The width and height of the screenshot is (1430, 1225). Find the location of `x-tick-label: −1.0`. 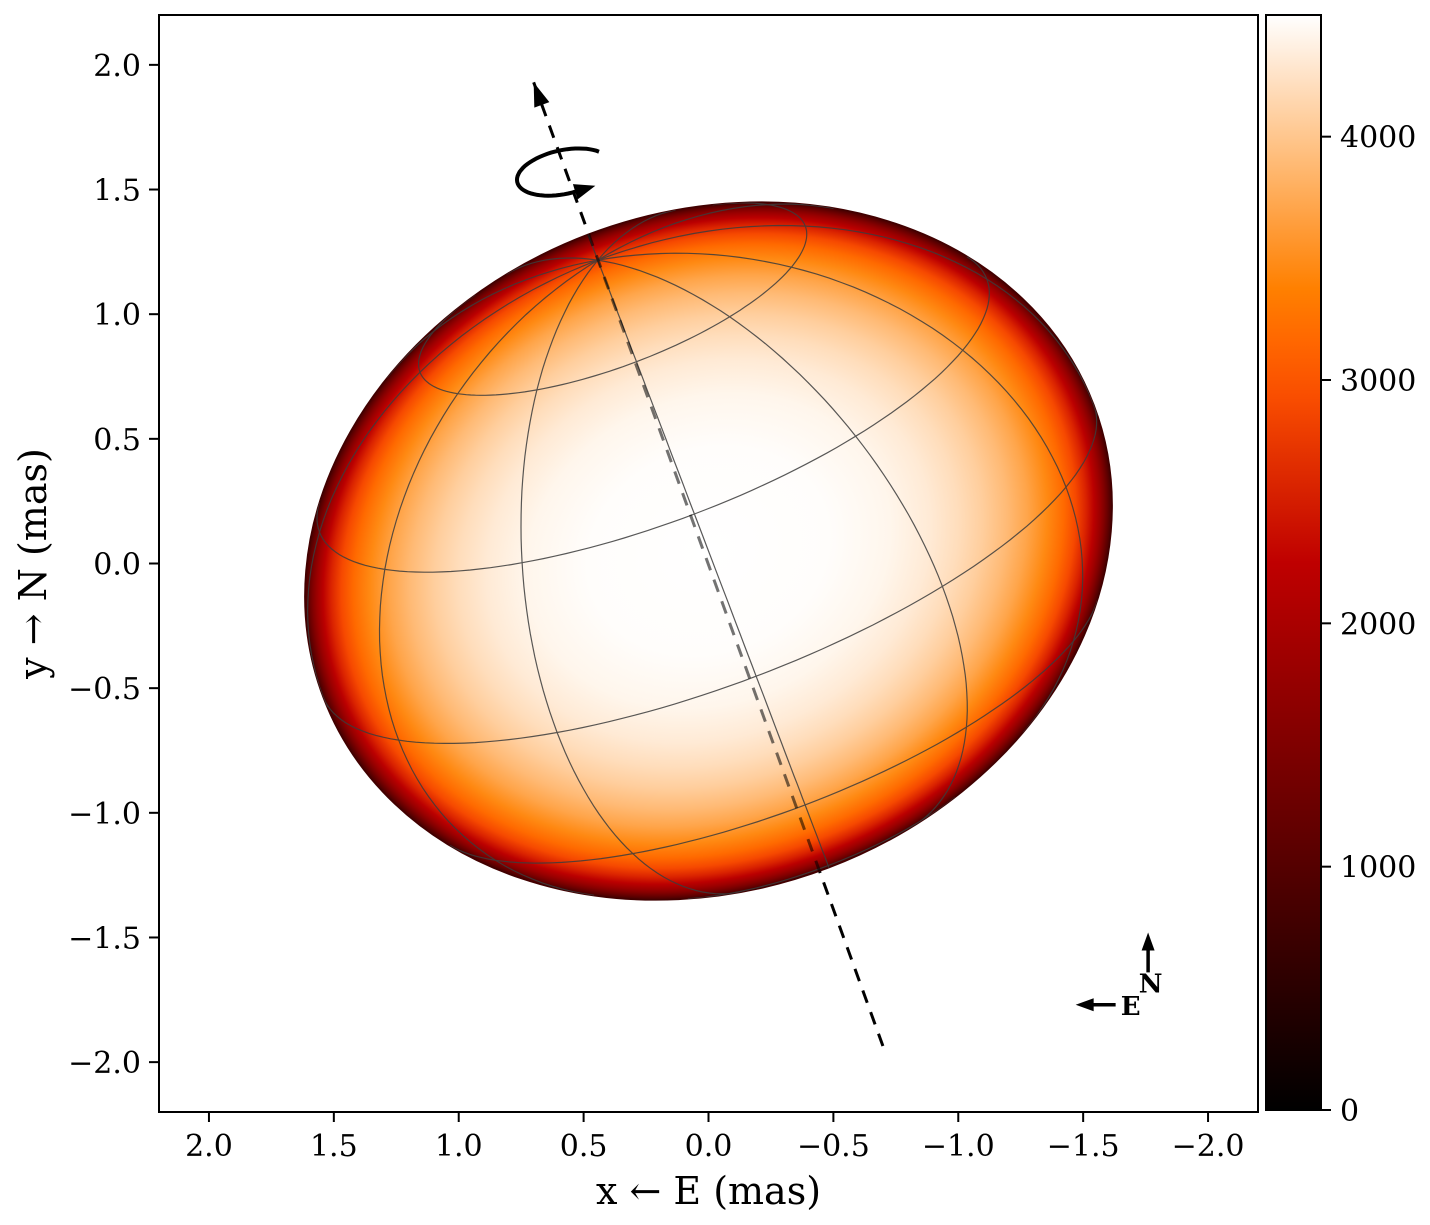

x-tick-label: −1.0 is located at coordinates (958, 1146).